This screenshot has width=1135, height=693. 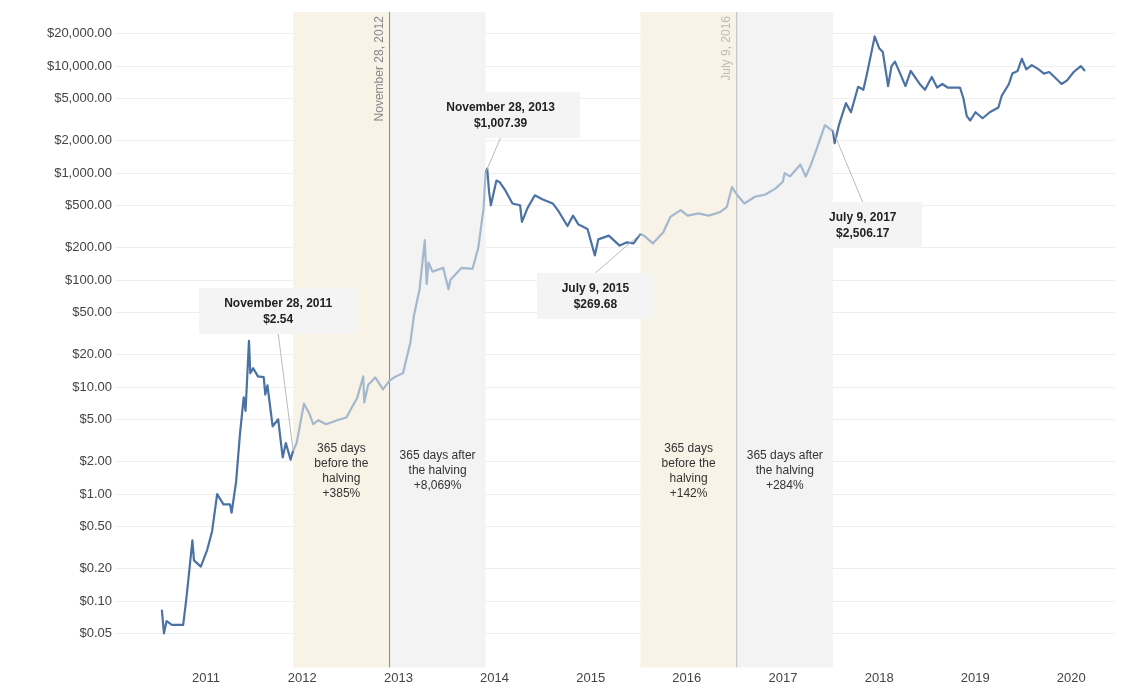 I want to click on x-tick-label: 2020, so click(x=1071, y=677).